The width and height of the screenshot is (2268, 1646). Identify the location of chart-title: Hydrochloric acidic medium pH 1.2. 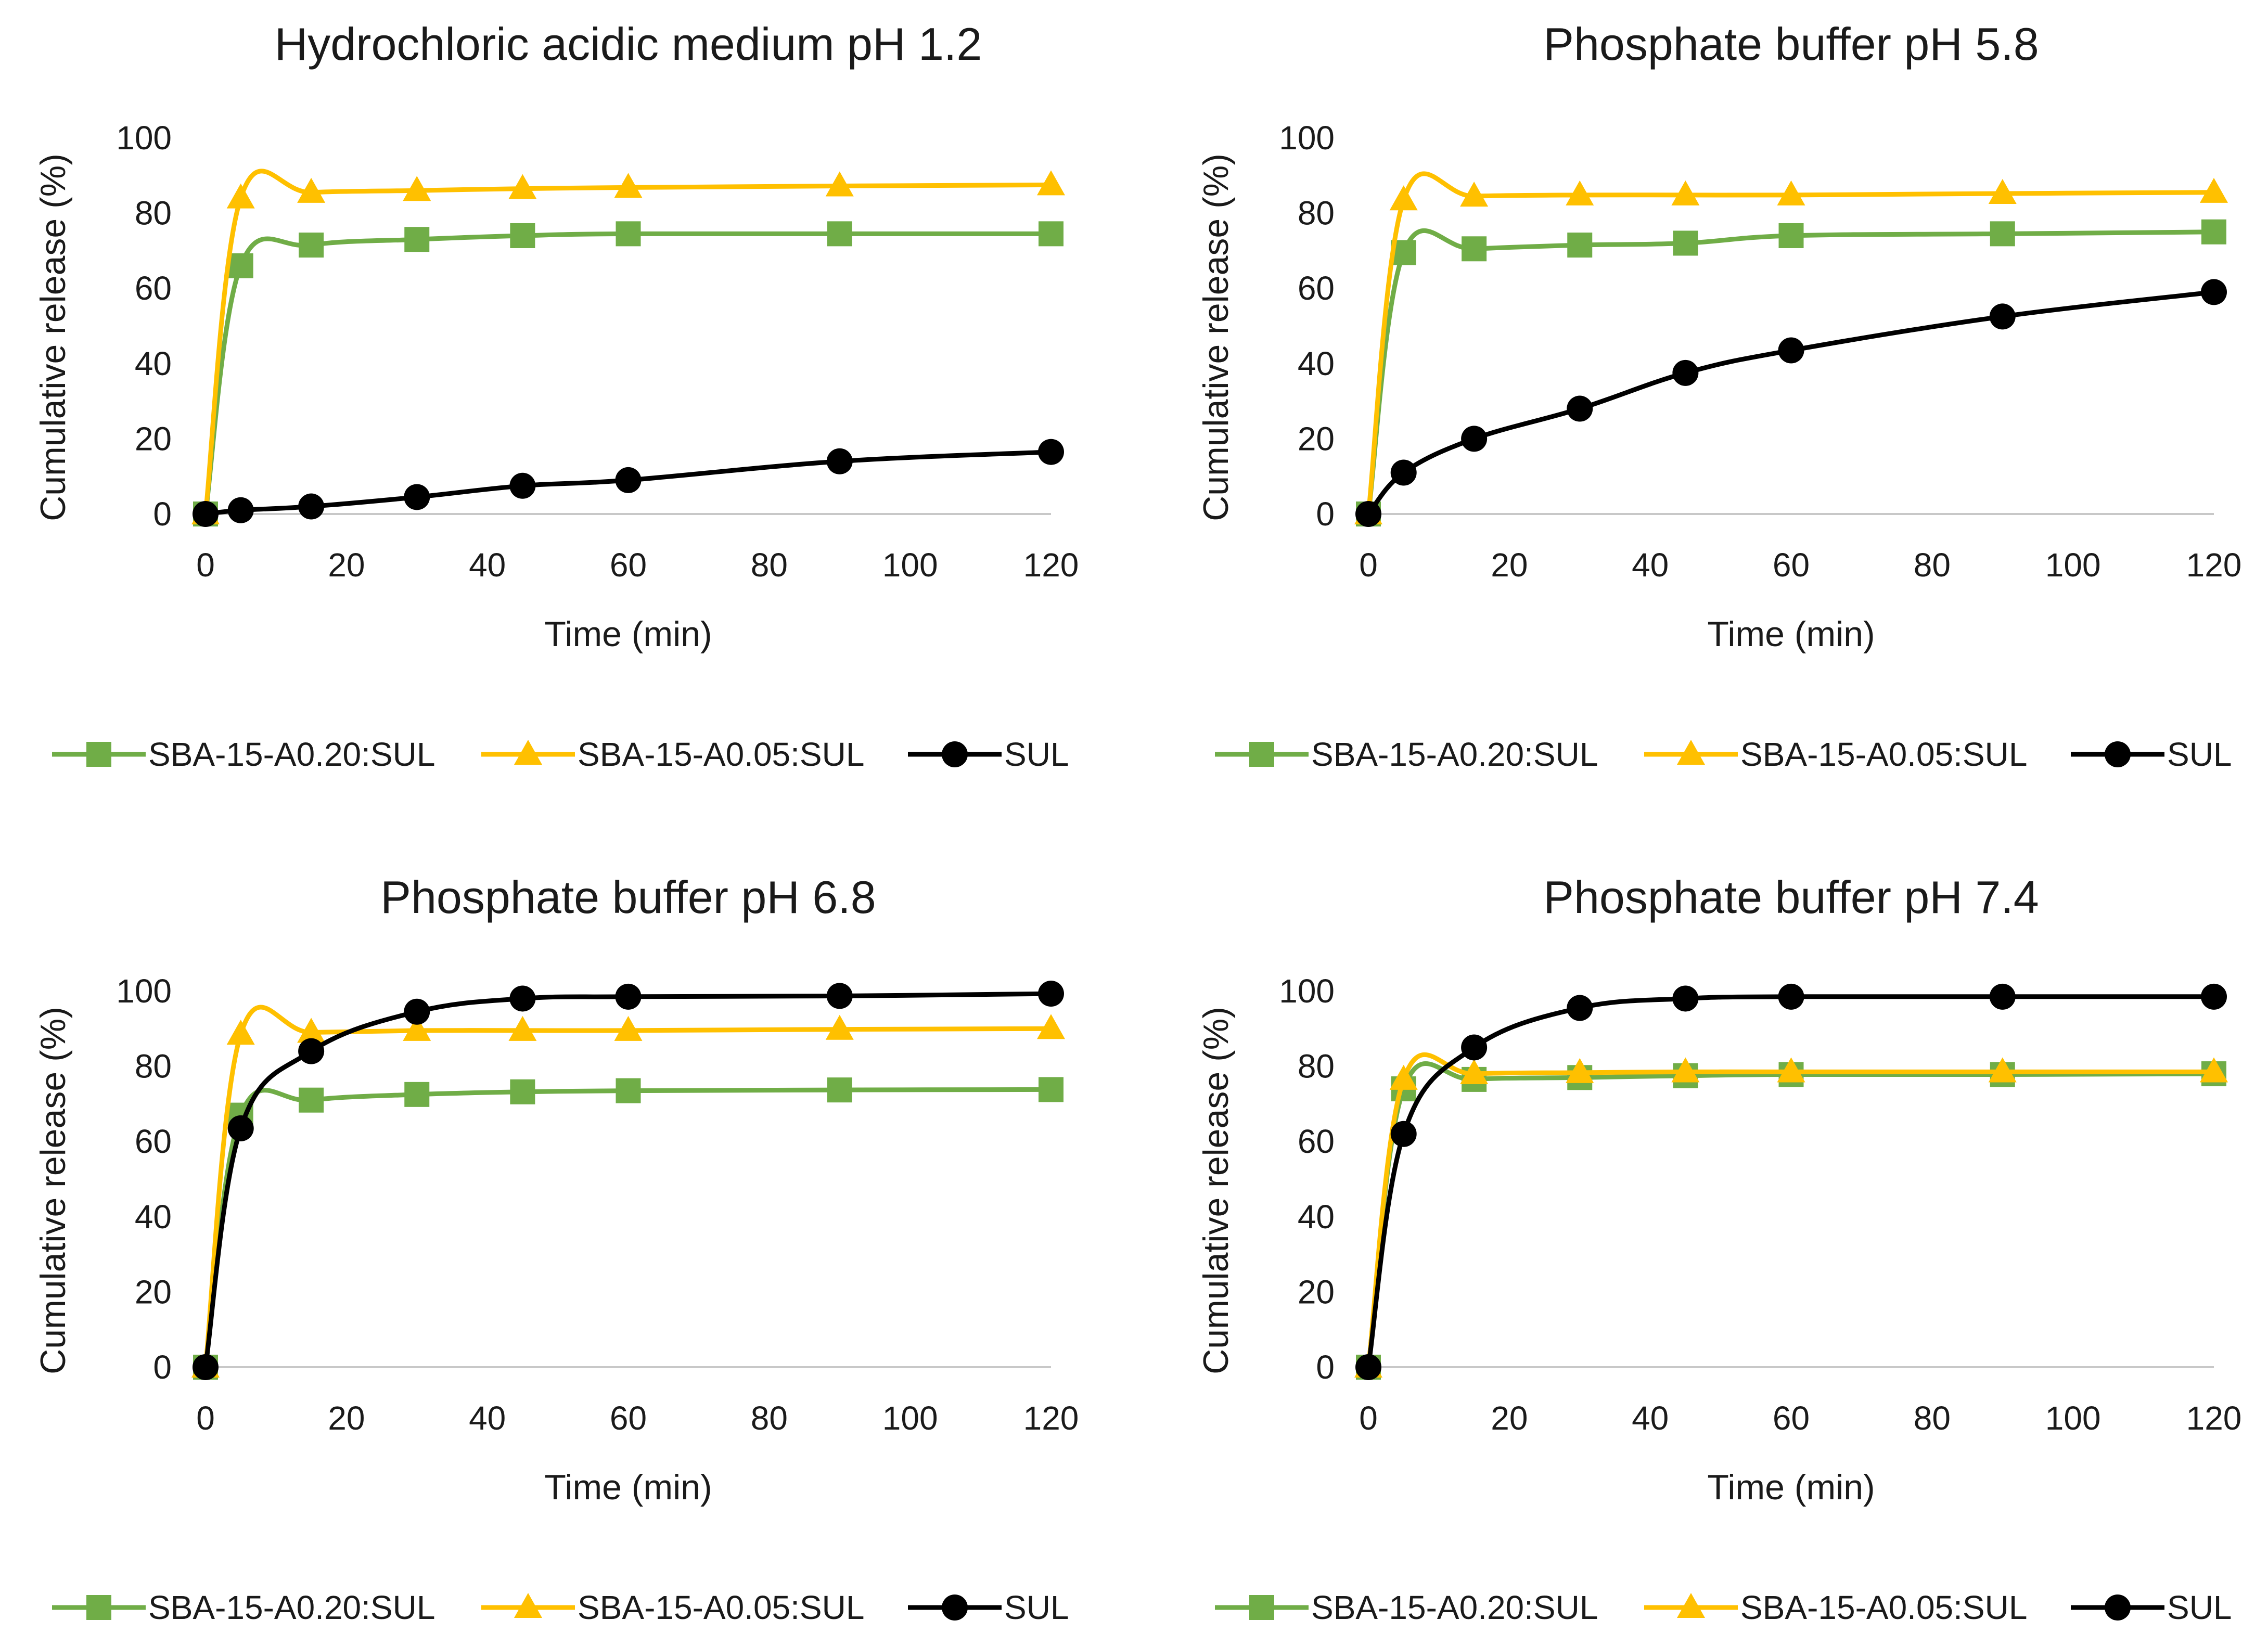
(628, 44).